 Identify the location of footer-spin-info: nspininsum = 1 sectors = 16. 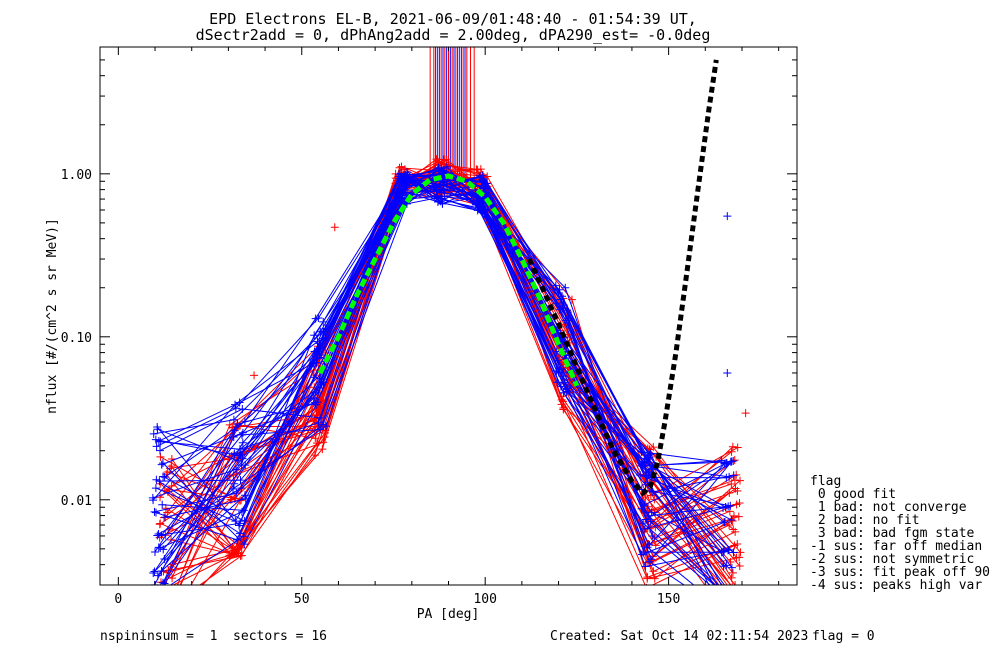
(213, 636).